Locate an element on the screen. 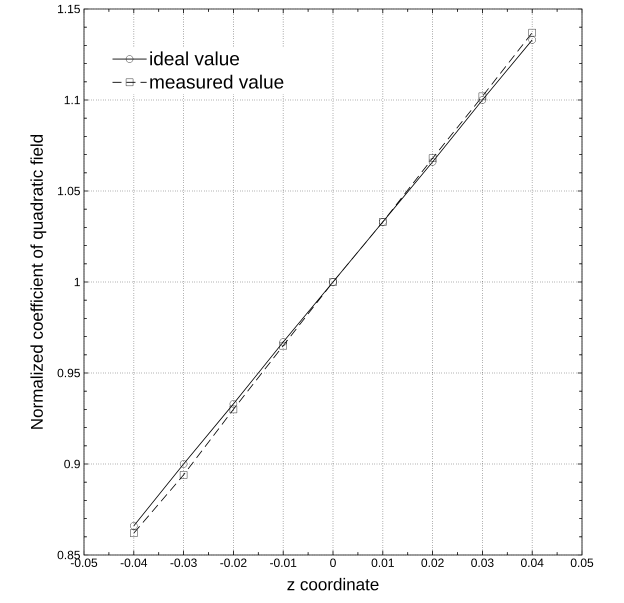 The width and height of the screenshot is (624, 603). x-tick-label: -0.01 is located at coordinates (283, 563).